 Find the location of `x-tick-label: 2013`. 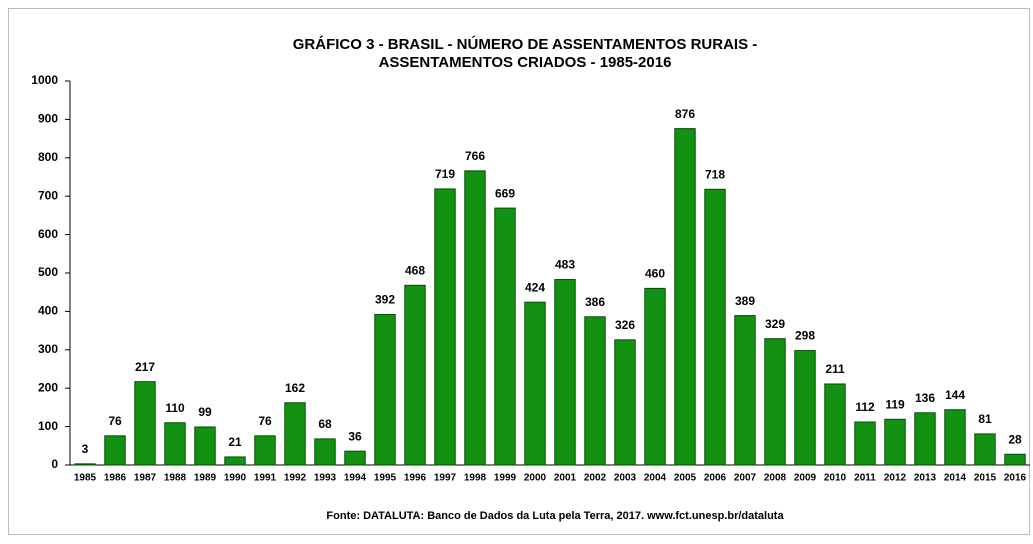

x-tick-label: 2013 is located at coordinates (925, 478).